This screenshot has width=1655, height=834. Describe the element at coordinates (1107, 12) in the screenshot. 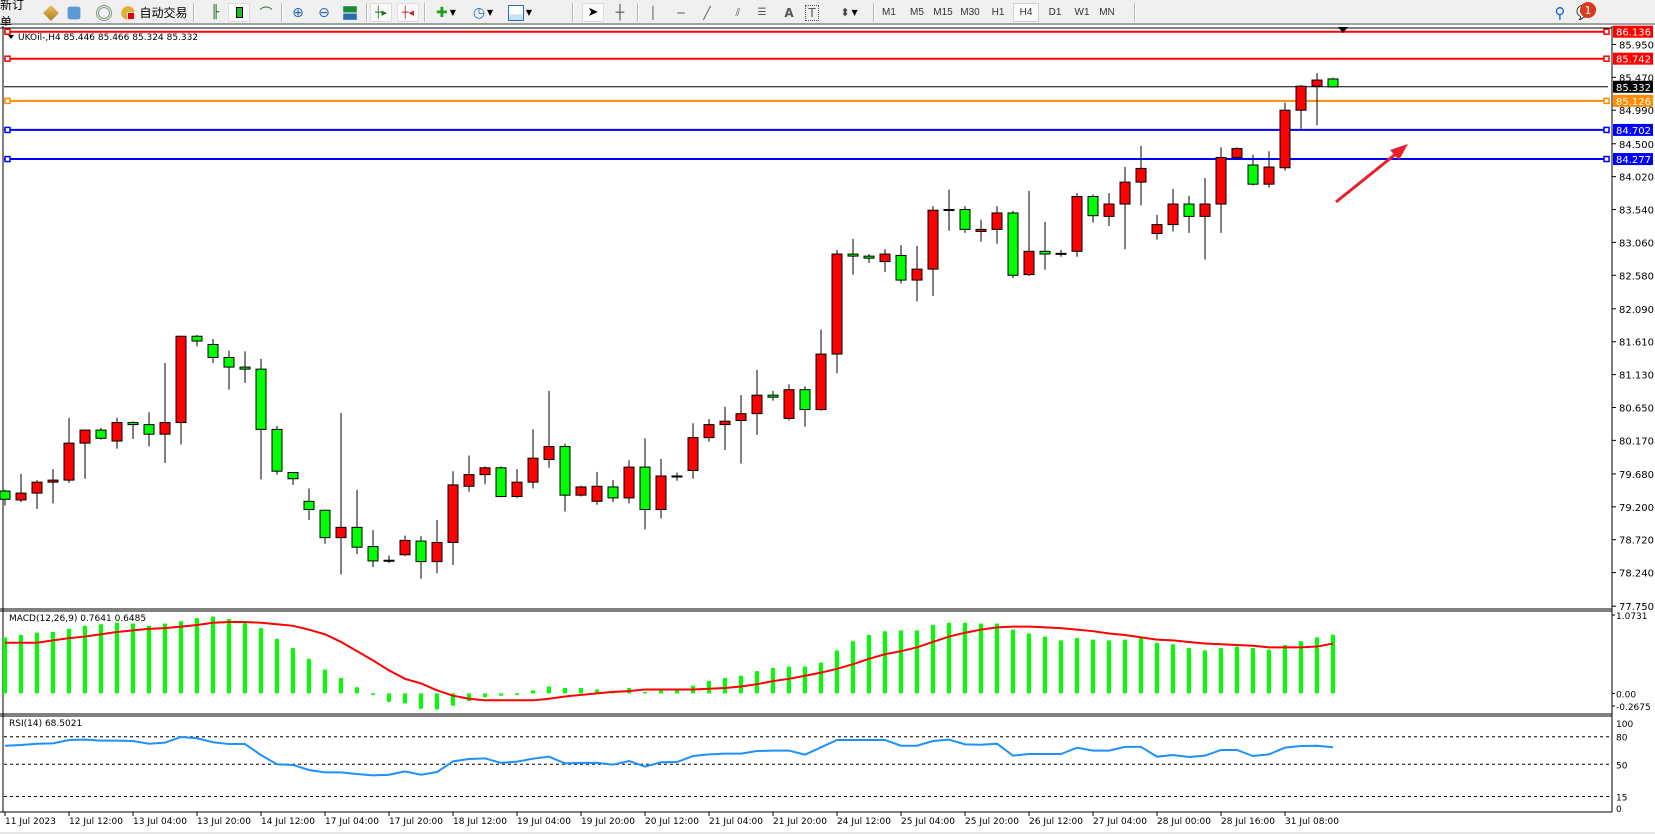

I see `timeframe-mn: MN` at that location.